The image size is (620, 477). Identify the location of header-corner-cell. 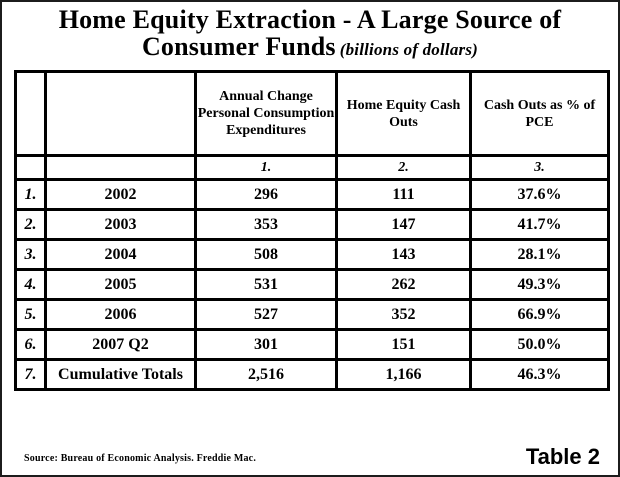
(30, 113).